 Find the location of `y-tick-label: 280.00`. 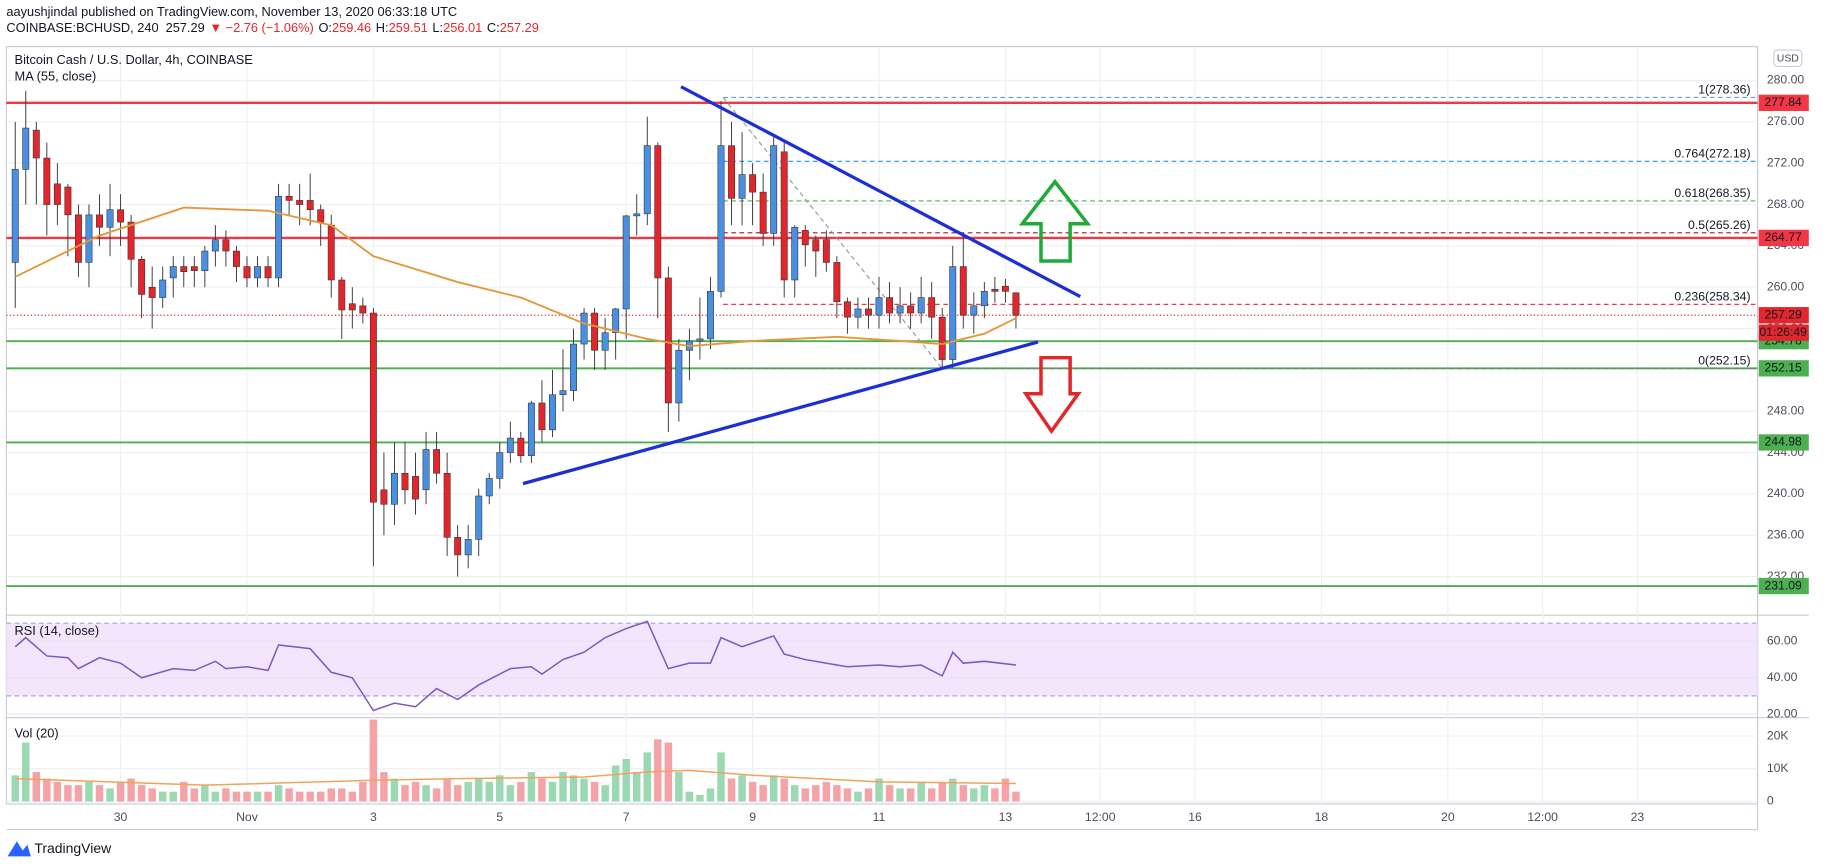

y-tick-label: 280.00 is located at coordinates (1786, 80).